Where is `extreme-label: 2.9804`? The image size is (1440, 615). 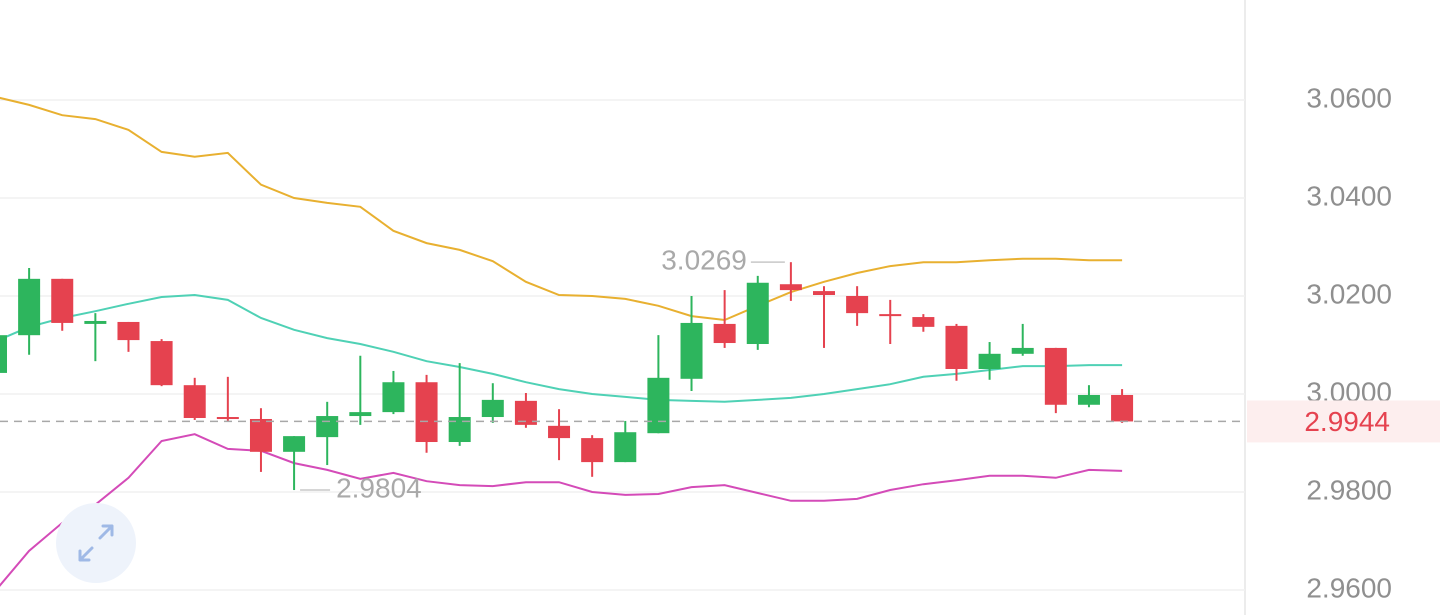
extreme-label: 2.9804 is located at coordinates (379, 487).